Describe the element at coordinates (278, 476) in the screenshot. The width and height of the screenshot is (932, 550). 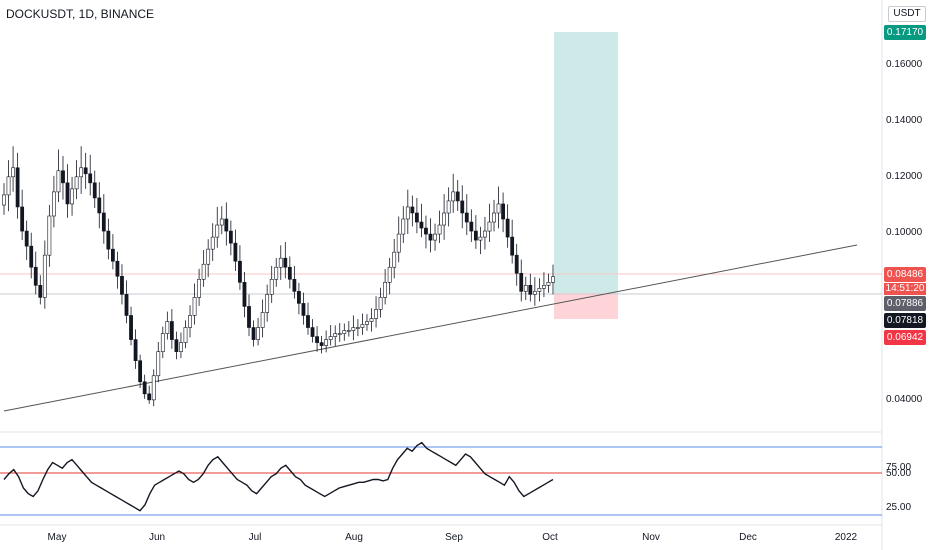
I see `rsi-line` at that location.